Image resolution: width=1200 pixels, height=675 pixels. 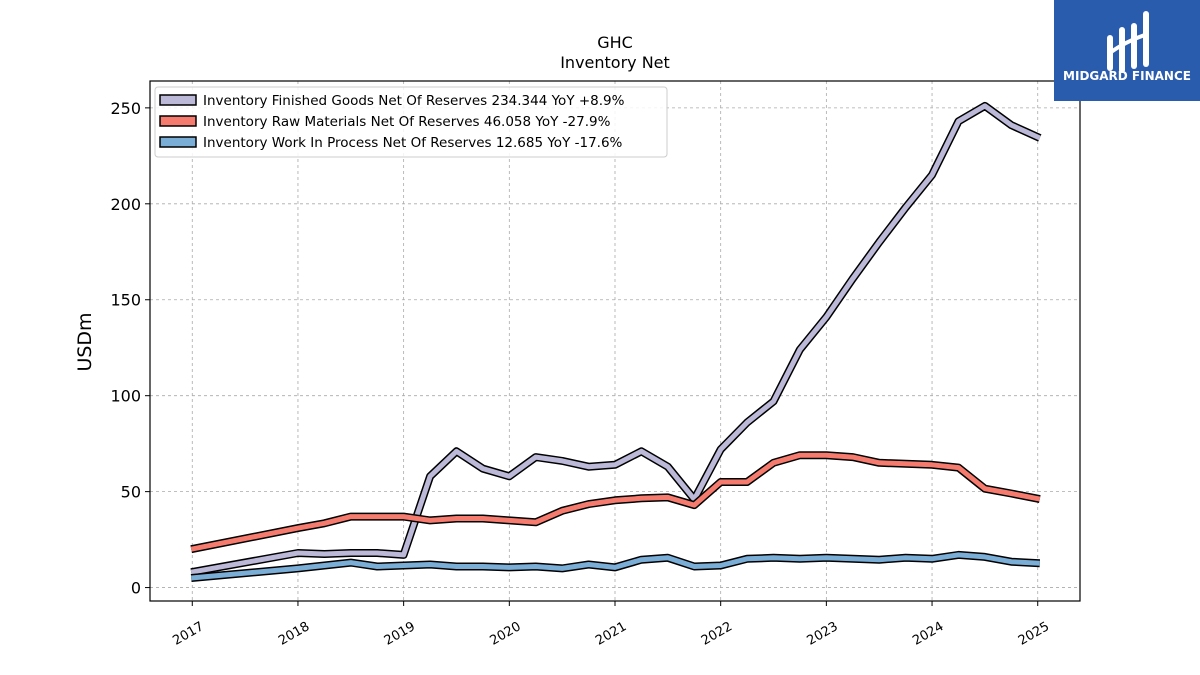 I want to click on legend-box, so click(x=411, y=122).